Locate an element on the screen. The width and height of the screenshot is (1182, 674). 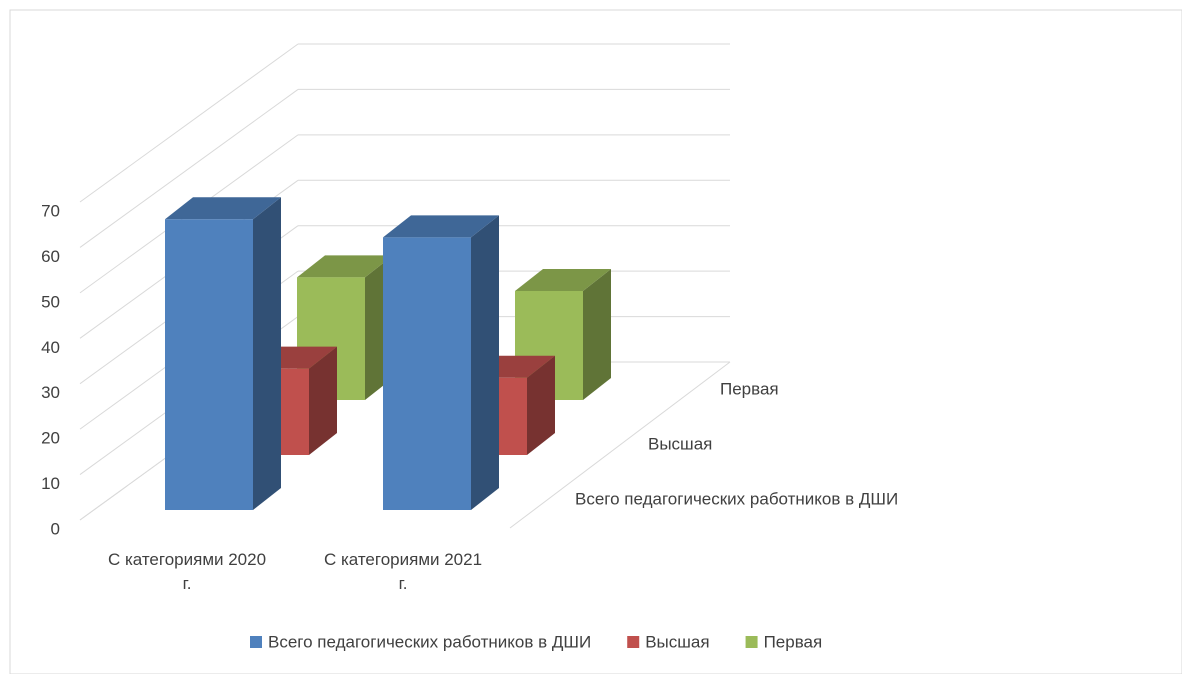
y-tick-label: 70 is located at coordinates (50, 210).